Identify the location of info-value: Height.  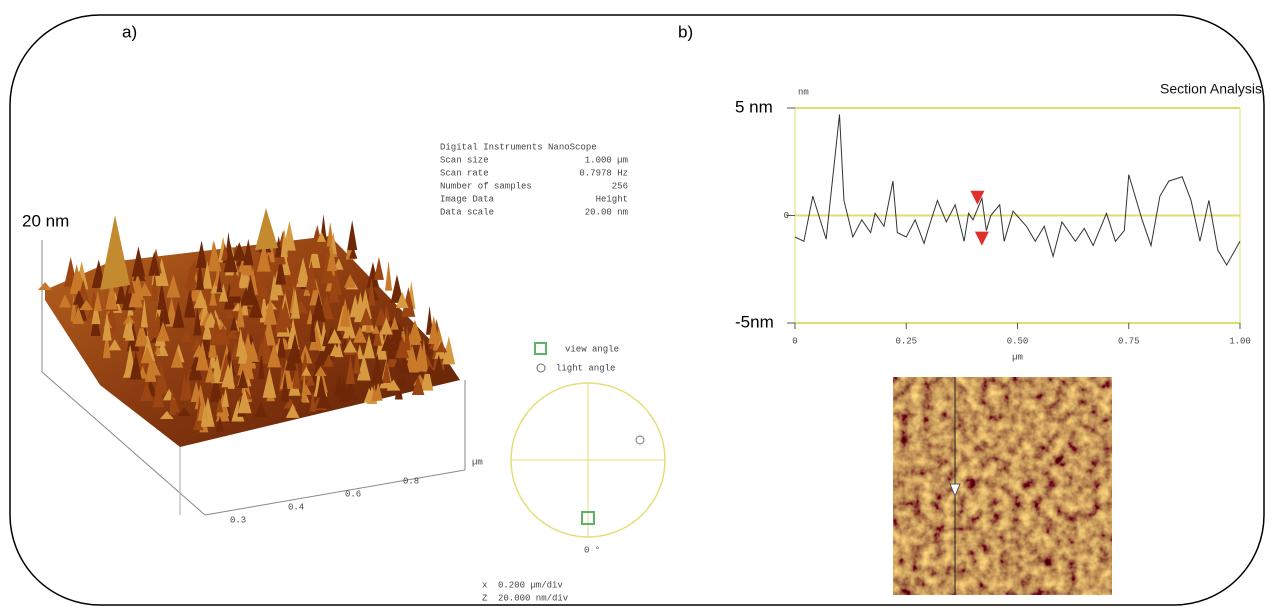
(612, 199).